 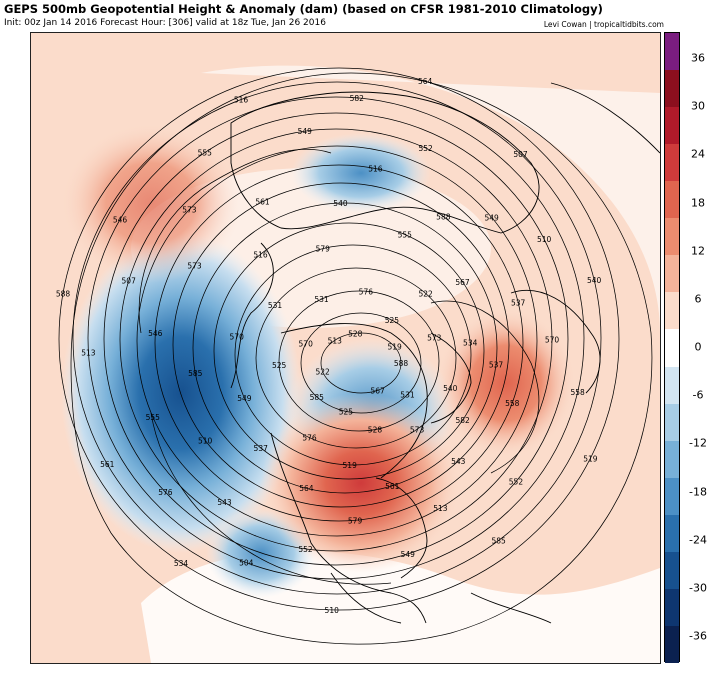 I want to click on colorbar-tick-label: -18, so click(x=698, y=491).